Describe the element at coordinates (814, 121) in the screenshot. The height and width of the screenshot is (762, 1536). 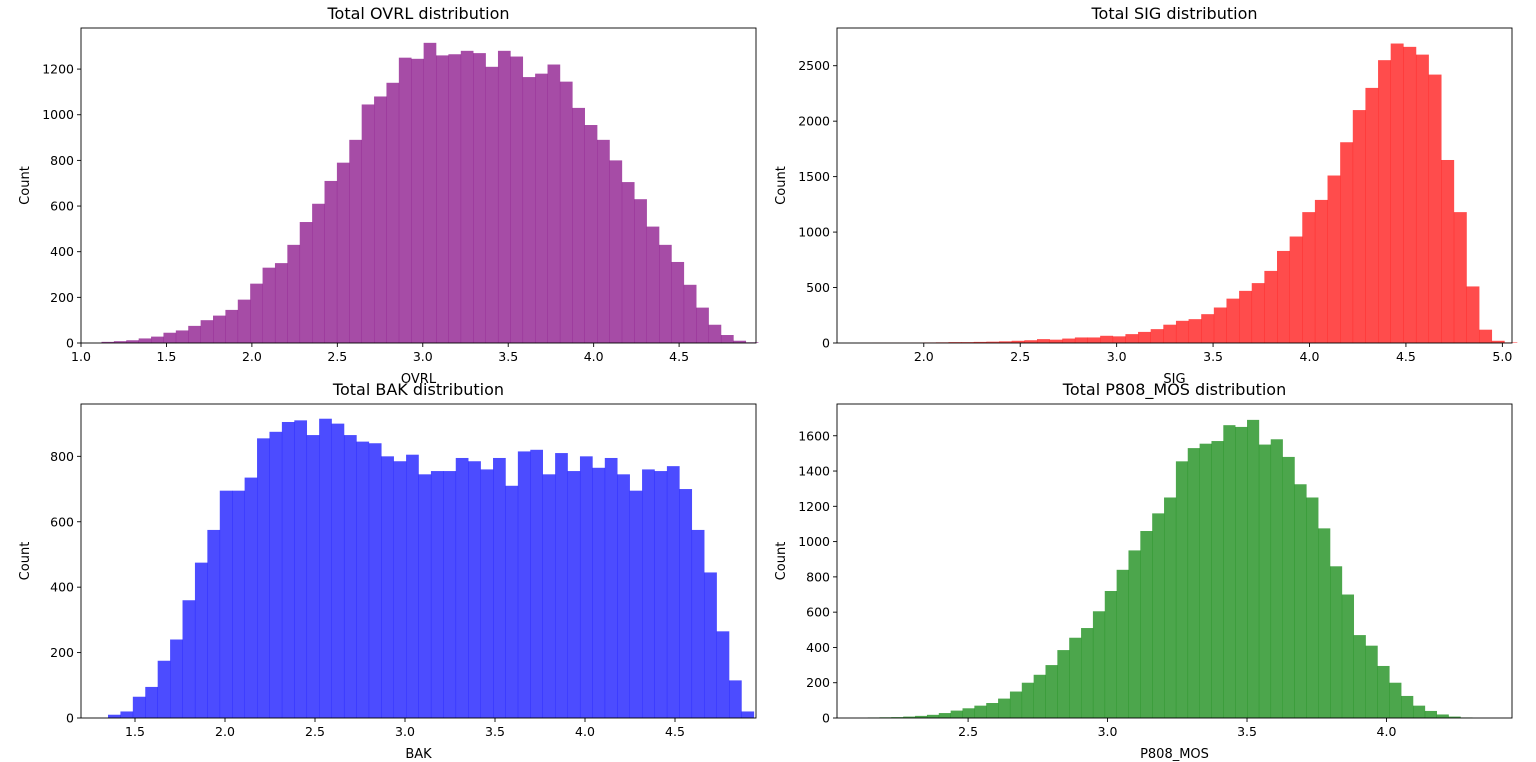
I see `y-tick-label: 2000` at that location.